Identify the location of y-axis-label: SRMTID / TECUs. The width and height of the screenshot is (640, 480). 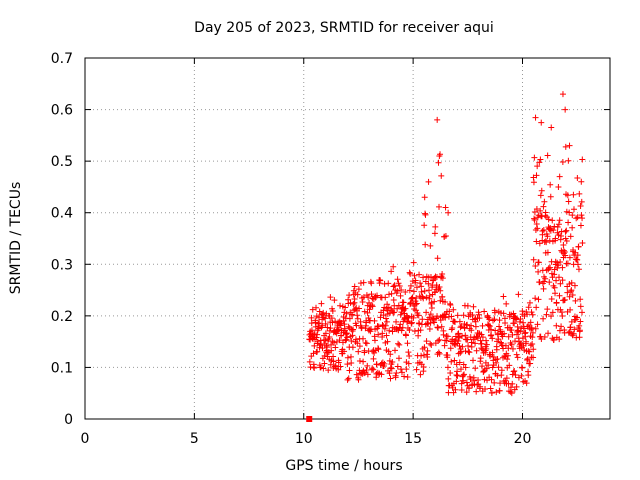
(16, 238).